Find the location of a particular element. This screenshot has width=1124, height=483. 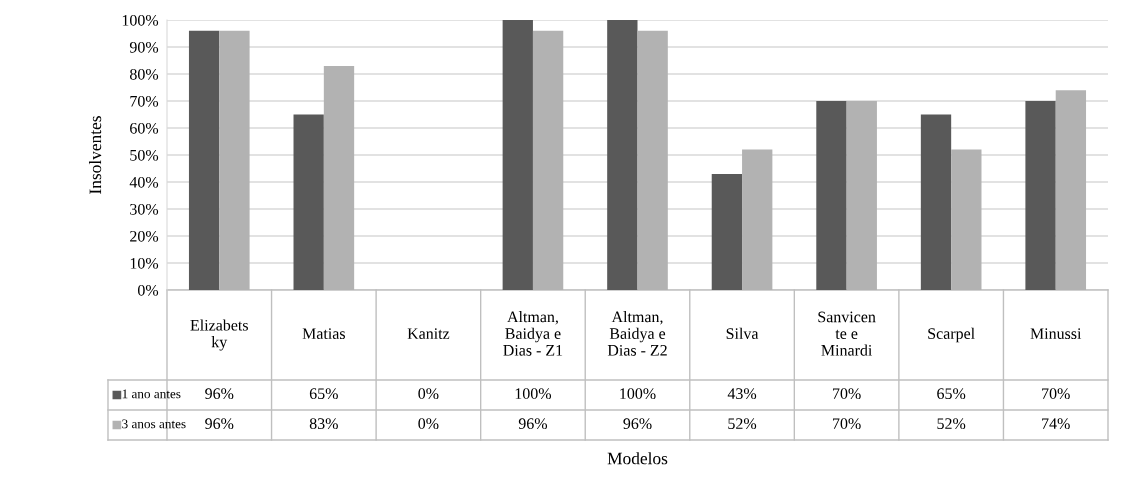

y-tick-label: 10% is located at coordinates (144, 263).